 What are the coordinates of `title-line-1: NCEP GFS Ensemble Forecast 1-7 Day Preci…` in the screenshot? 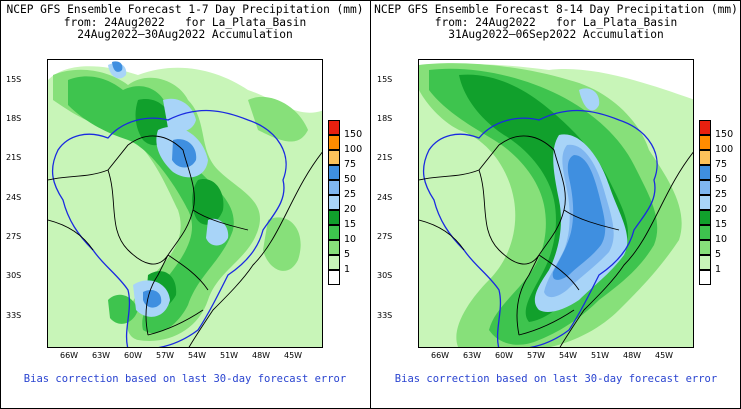 It's located at (185, 9).